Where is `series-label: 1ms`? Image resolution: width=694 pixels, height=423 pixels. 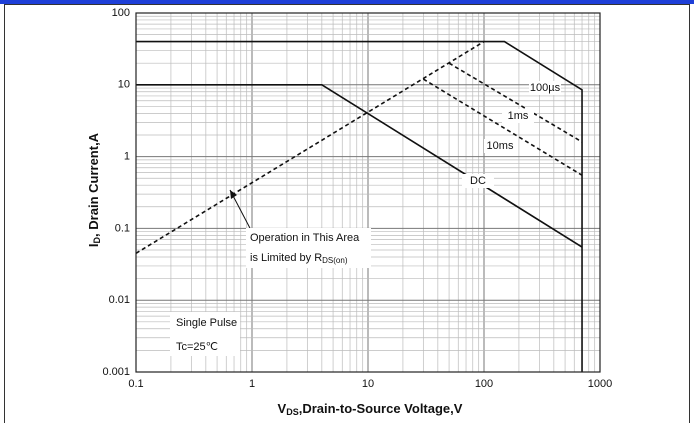 series-label: 1ms is located at coordinates (518, 116).